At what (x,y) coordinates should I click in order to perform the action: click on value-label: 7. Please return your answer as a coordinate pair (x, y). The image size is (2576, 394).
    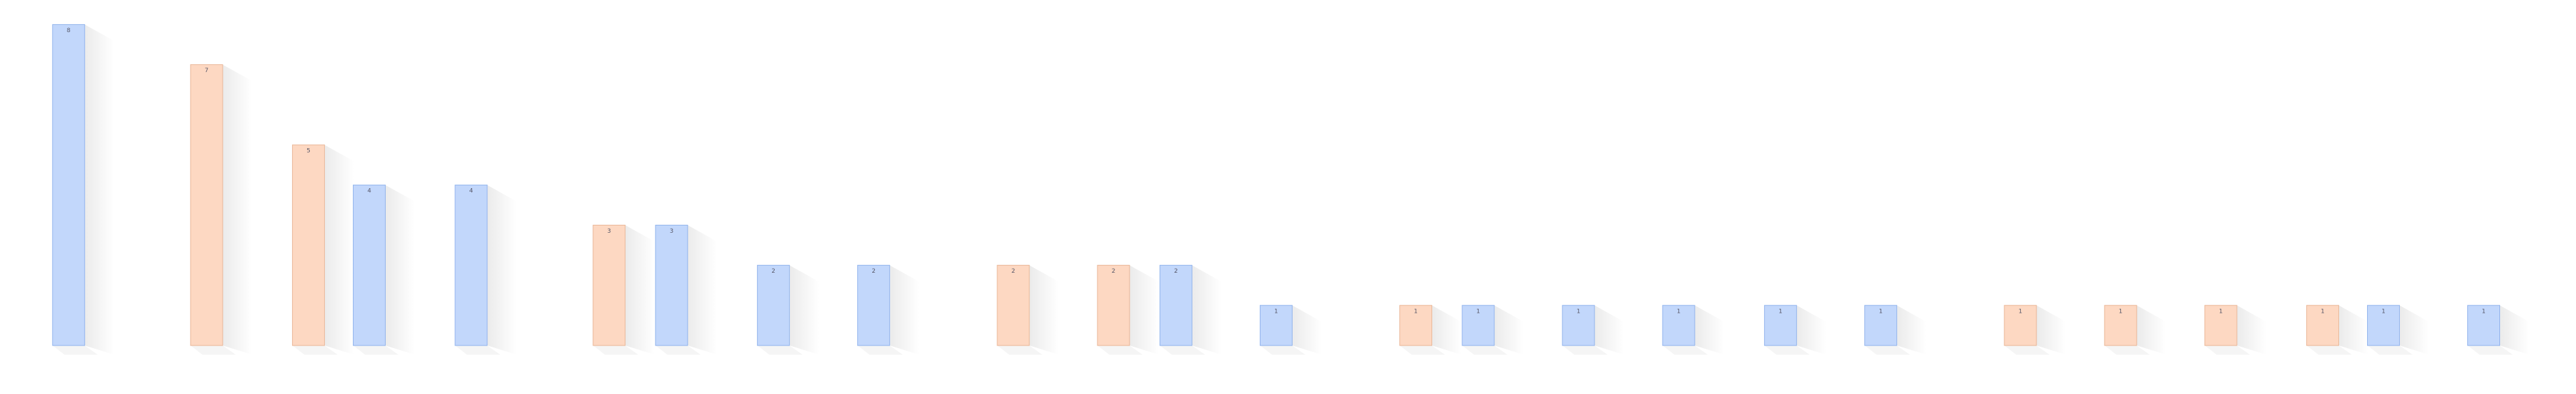
    Looking at the image, I should click on (207, 71).